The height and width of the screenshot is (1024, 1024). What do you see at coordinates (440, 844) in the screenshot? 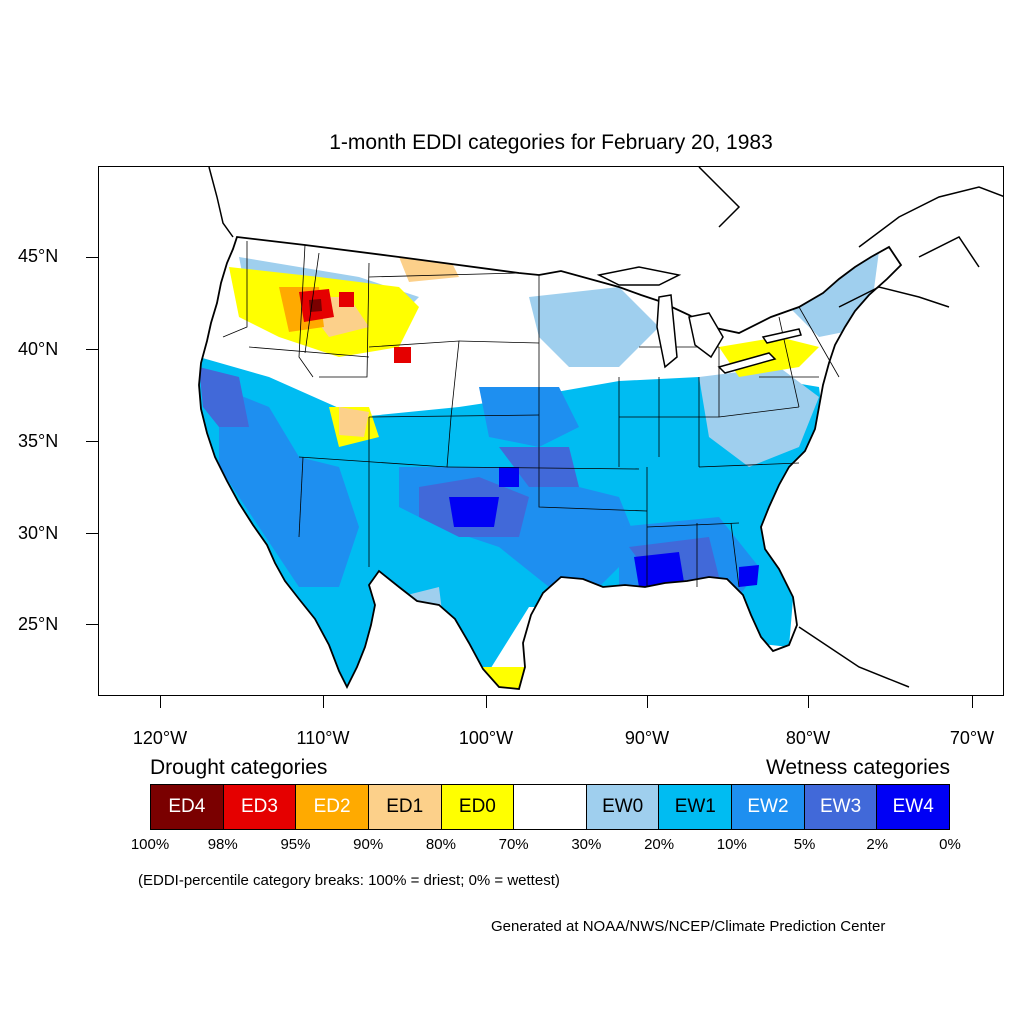
I see `percentile-label: 80%` at bounding box center [440, 844].